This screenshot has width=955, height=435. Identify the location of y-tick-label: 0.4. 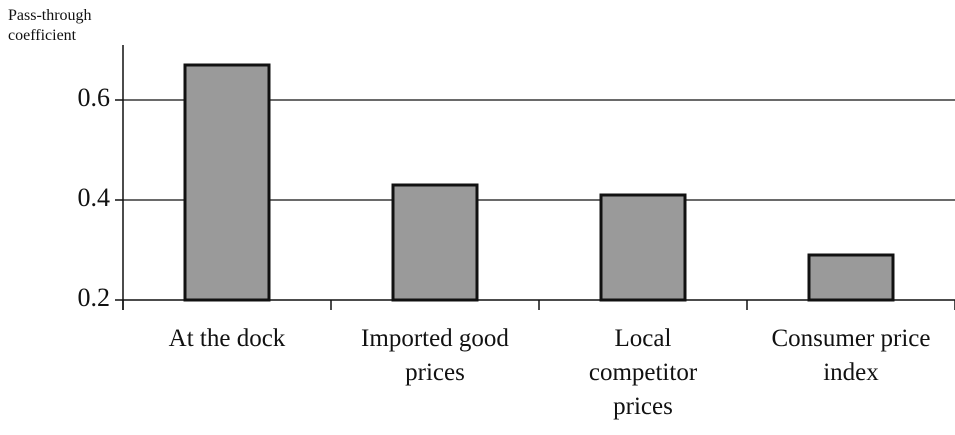
(94, 197).